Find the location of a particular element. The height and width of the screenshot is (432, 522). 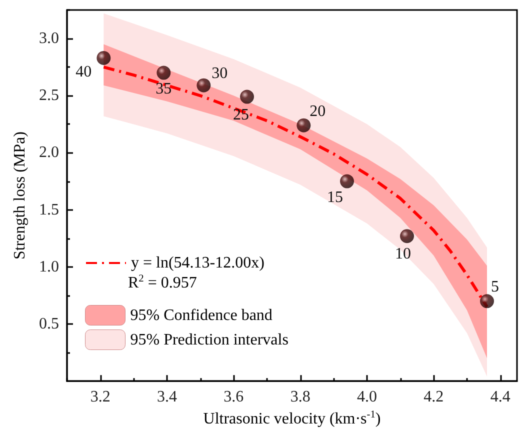

annotation: 10 is located at coordinates (403, 254).